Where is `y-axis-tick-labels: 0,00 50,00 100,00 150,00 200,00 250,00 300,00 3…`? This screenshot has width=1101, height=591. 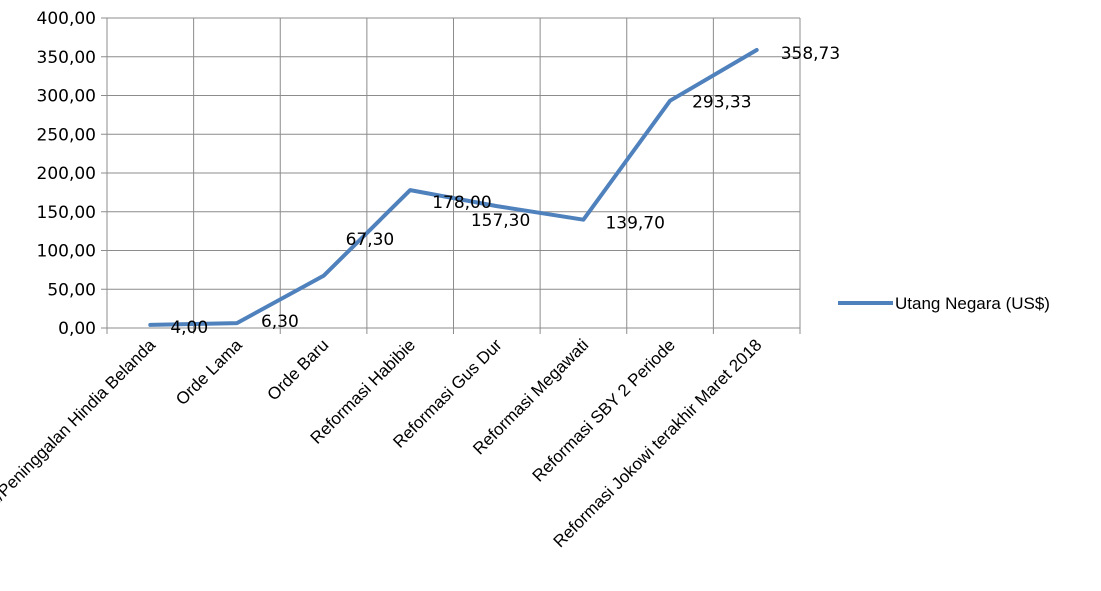
y-axis-tick-labels: 0,00 50,00 100,00 150,00 200,00 250,00 300,00 3… is located at coordinates (66, 174).